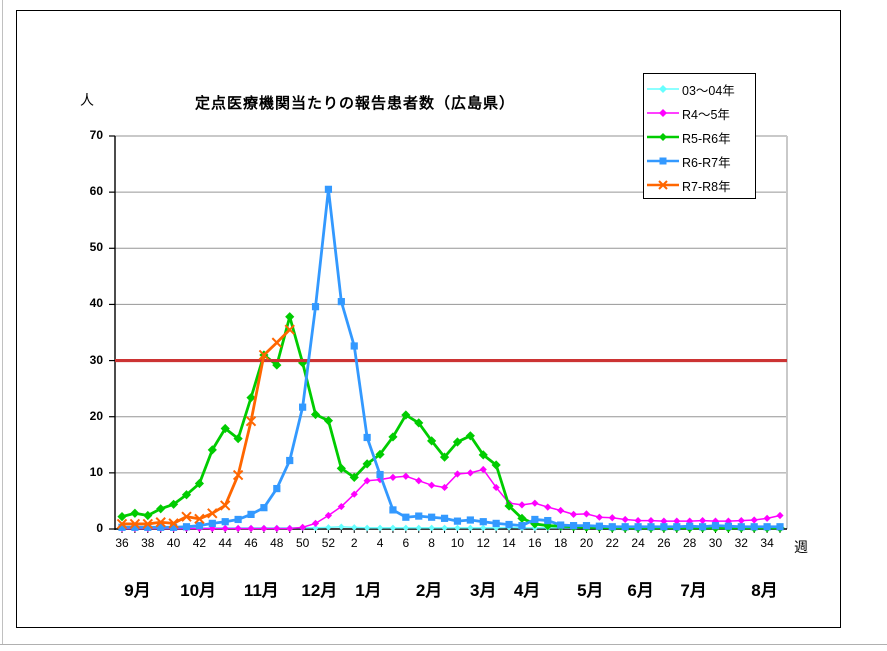 The image size is (887, 651). I want to click on y-tick-label: 0, so click(99, 528).